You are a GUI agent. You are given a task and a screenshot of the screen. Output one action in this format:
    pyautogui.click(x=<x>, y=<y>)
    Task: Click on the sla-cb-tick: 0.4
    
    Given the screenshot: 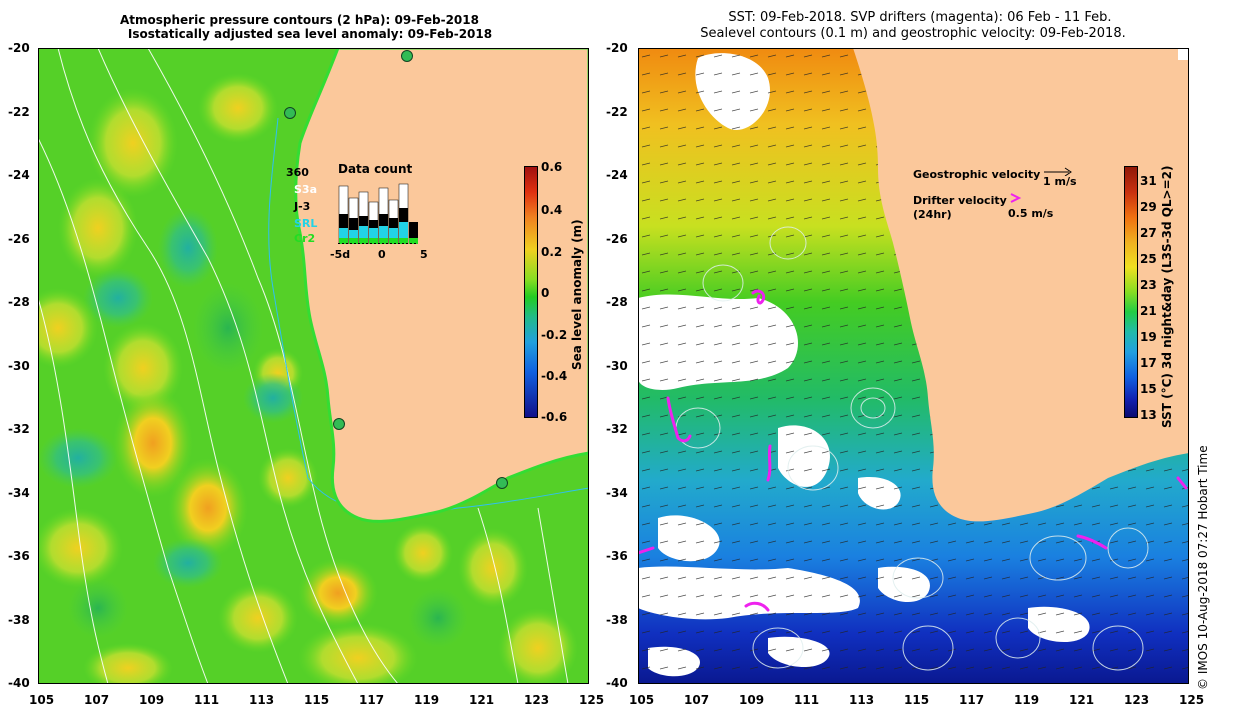 What is the action you would take?
    pyautogui.click(x=552, y=210)
    